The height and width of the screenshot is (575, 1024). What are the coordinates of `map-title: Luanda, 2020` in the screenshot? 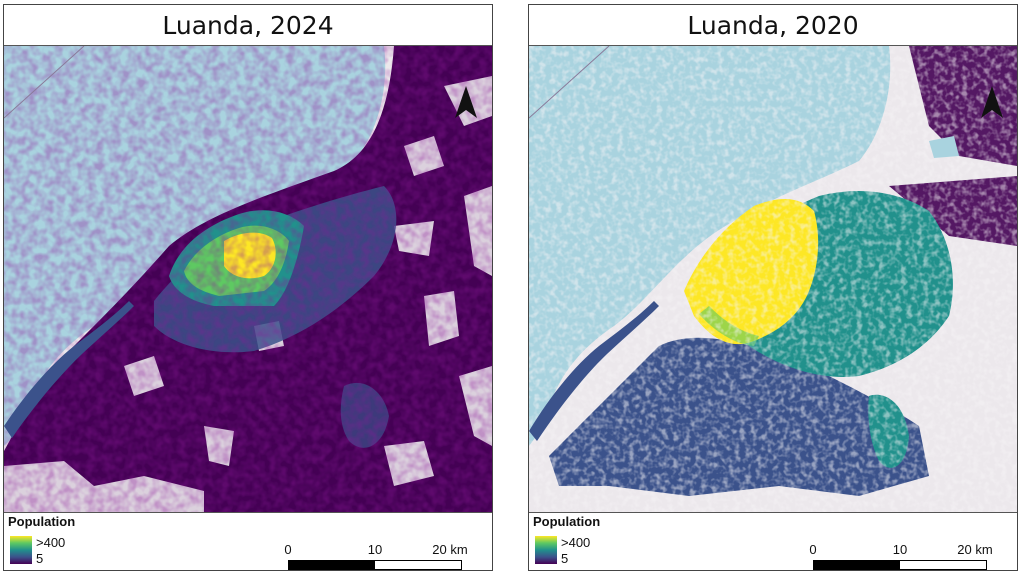 It's located at (773, 25).